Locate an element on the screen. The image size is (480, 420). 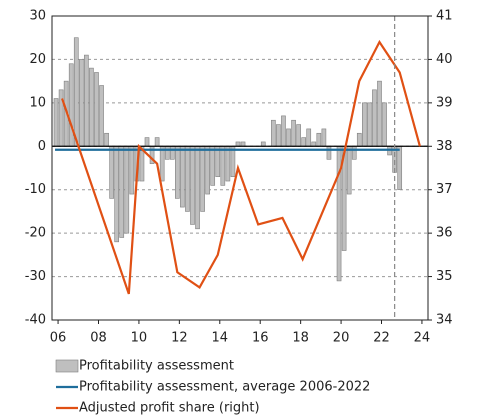
x-tick-label: 16 is located at coordinates (260, 338).